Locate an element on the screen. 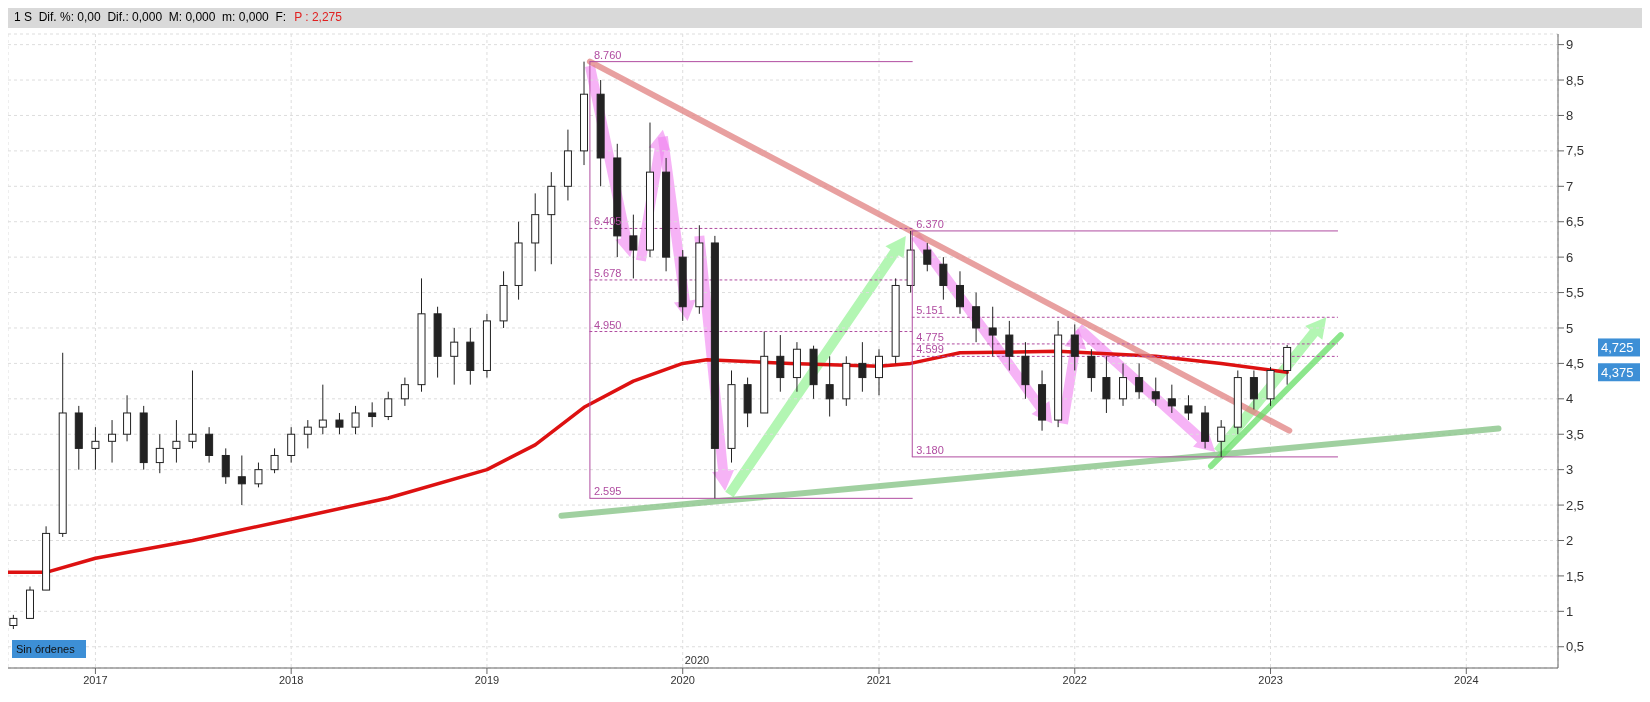  series-label: 4.599 is located at coordinates (930, 349).